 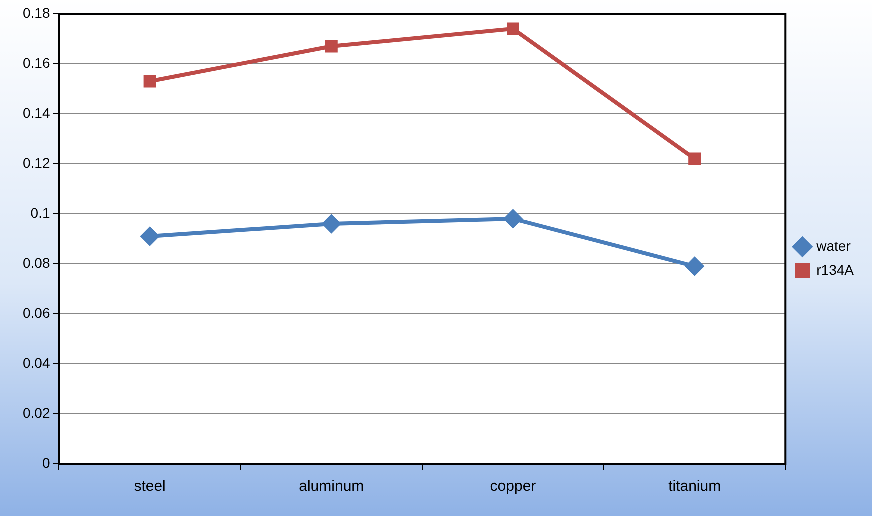 I want to click on y-tick-label: 0.18, so click(x=36, y=12).